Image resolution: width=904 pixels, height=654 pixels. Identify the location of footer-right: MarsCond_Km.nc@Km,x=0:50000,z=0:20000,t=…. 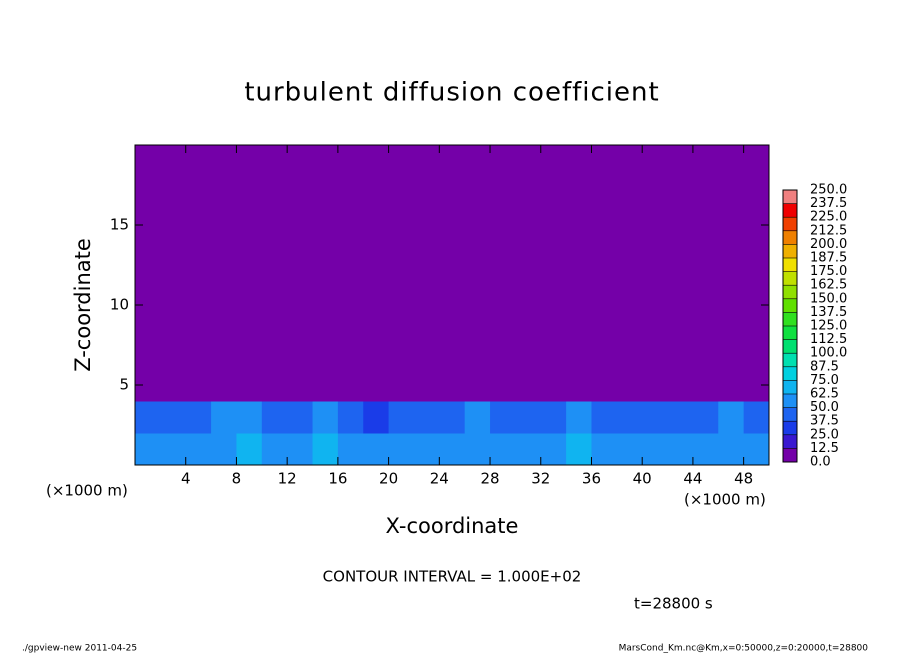
(744, 649).